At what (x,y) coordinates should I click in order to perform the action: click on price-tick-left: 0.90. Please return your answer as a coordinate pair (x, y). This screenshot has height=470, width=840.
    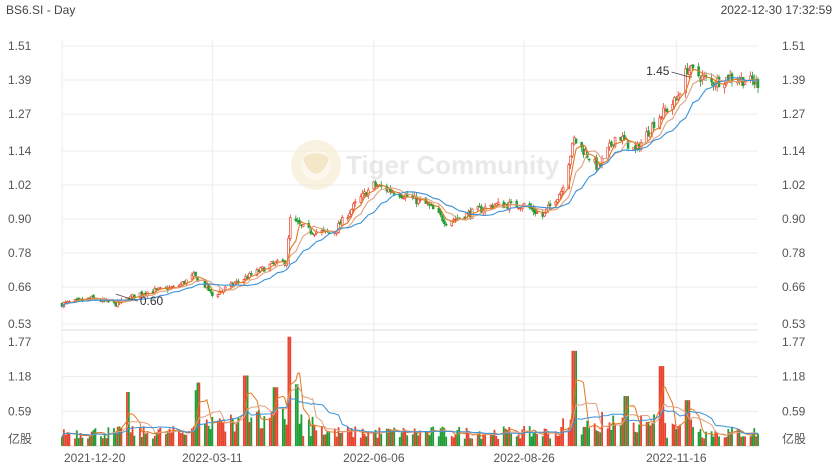
    Looking at the image, I should click on (20, 219).